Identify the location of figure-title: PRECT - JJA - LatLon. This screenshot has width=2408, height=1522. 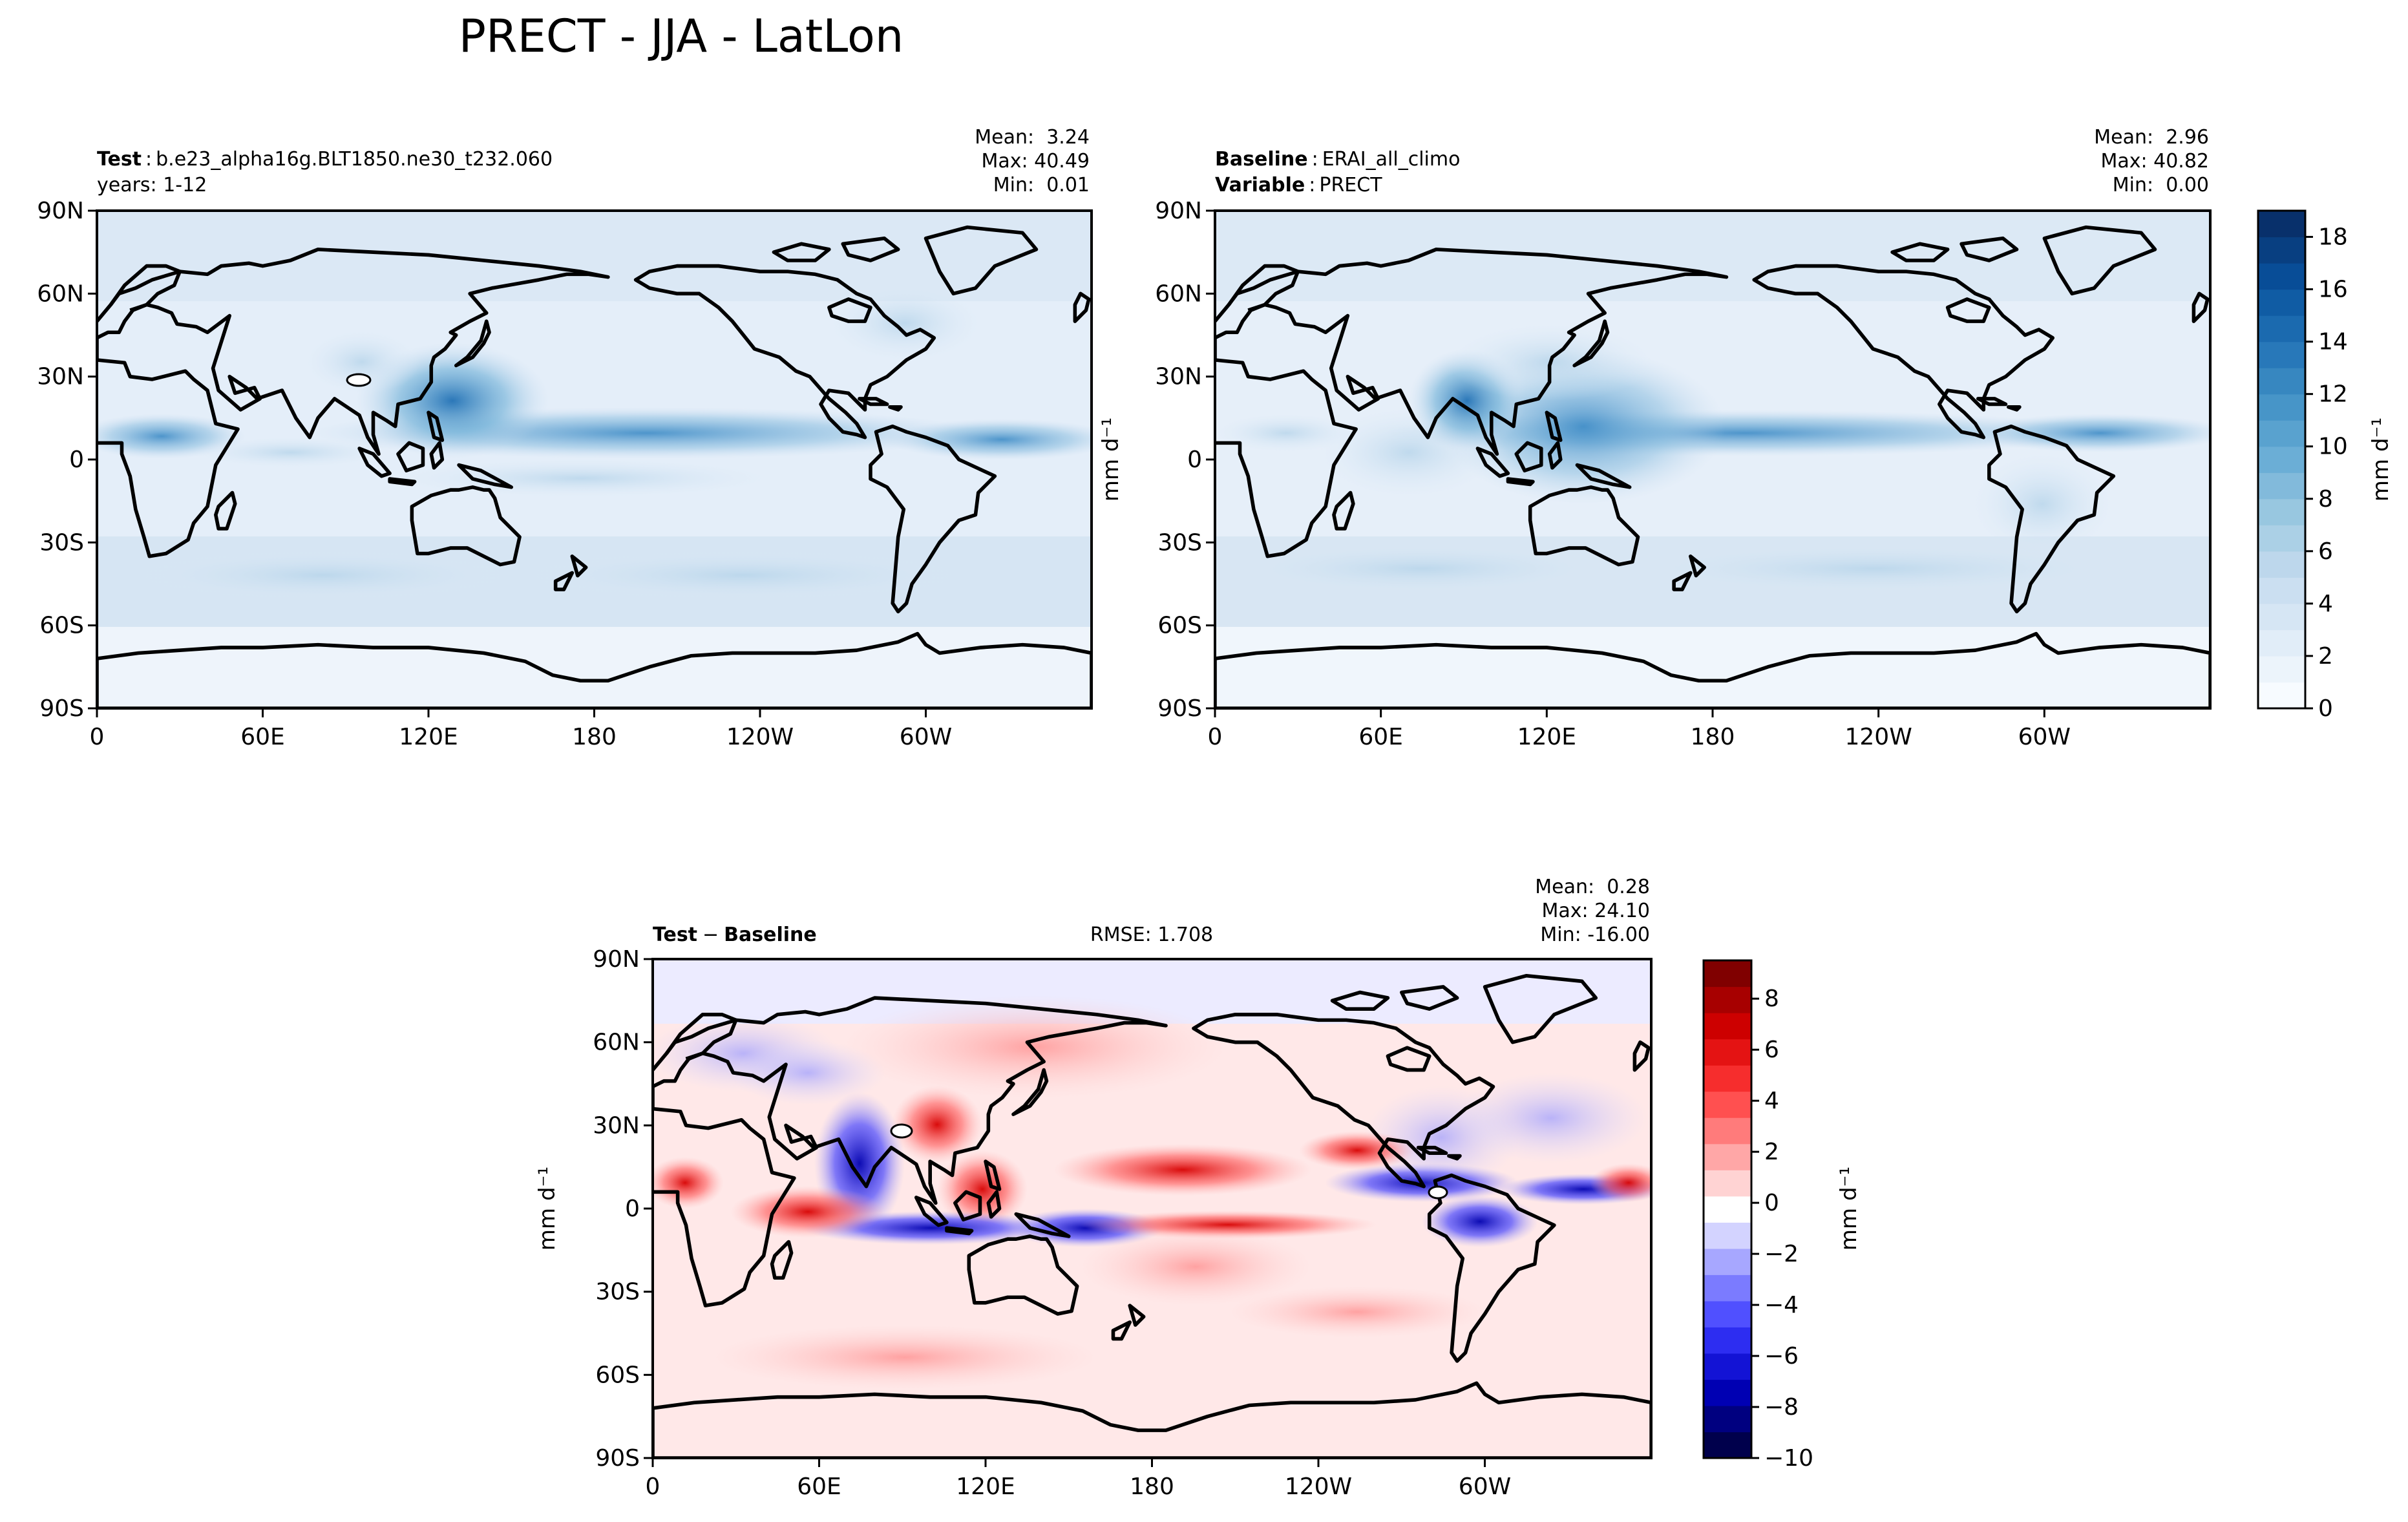
(681, 36).